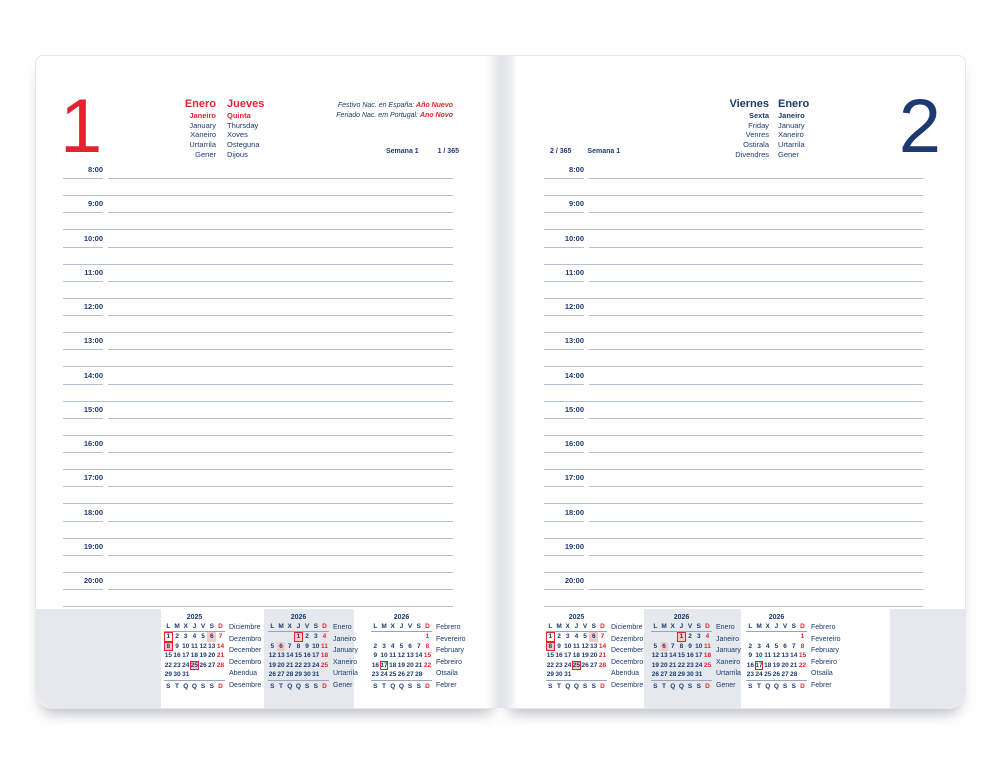  What do you see at coordinates (298, 656) in the screenshot?
I see `calendar-week-row: 12 13 14 15 16 17 18` at bounding box center [298, 656].